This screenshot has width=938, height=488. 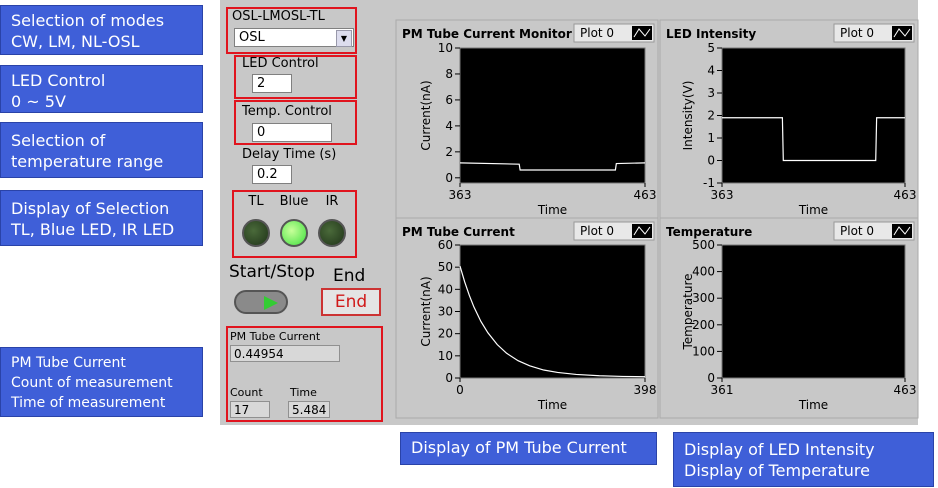 What do you see at coordinates (272, 272) in the screenshot?
I see `control-label: Start/Stop` at bounding box center [272, 272].